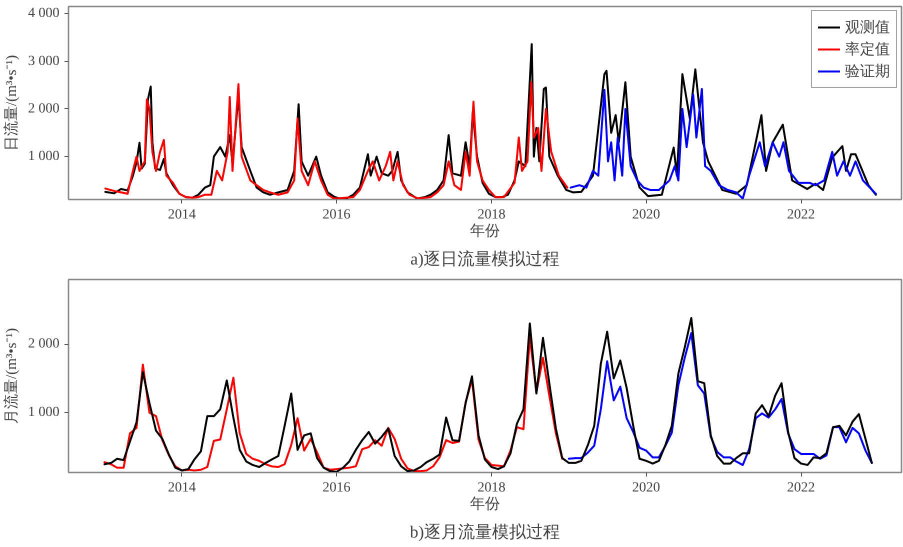 This screenshot has width=903, height=547. Describe the element at coordinates (11, 376) in the screenshot. I see `y-axis-title: 月流量/(m³•s⁻¹)` at that location.